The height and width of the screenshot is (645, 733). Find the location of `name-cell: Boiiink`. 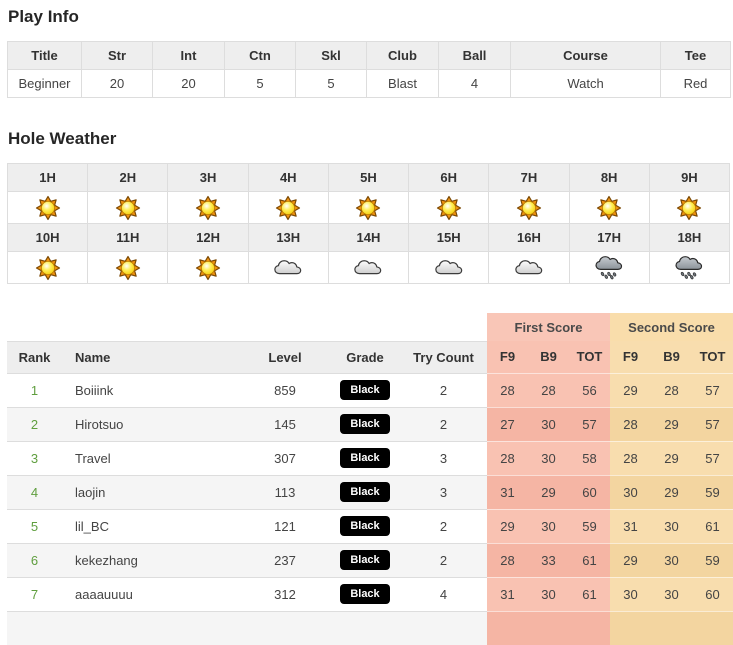

name-cell: Boiiink is located at coordinates (151, 389).